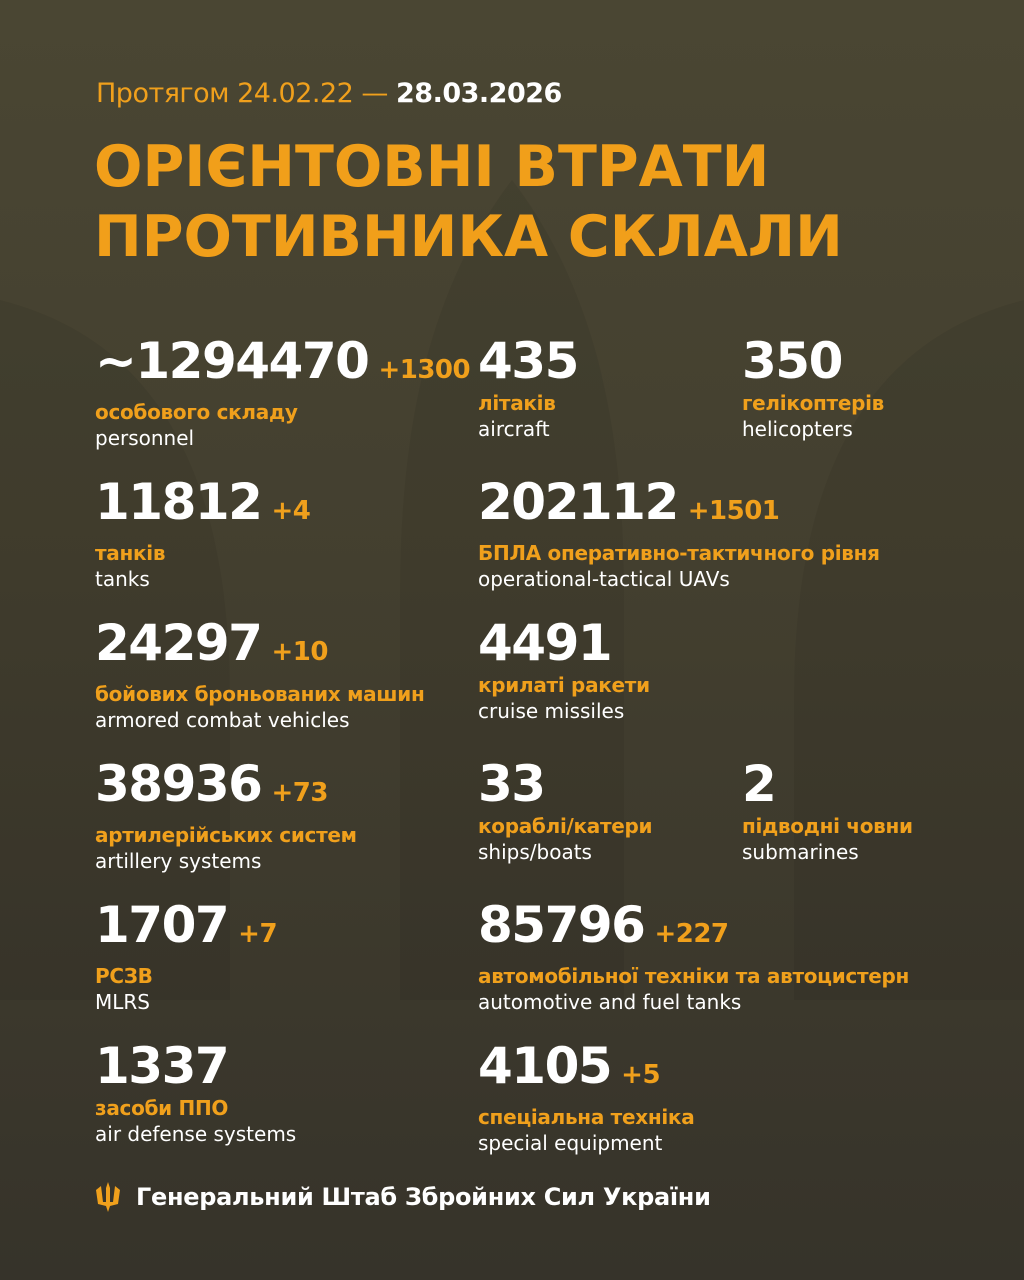  Describe the element at coordinates (565, 784) in the screenshot. I see `stat-value: 33` at that location.